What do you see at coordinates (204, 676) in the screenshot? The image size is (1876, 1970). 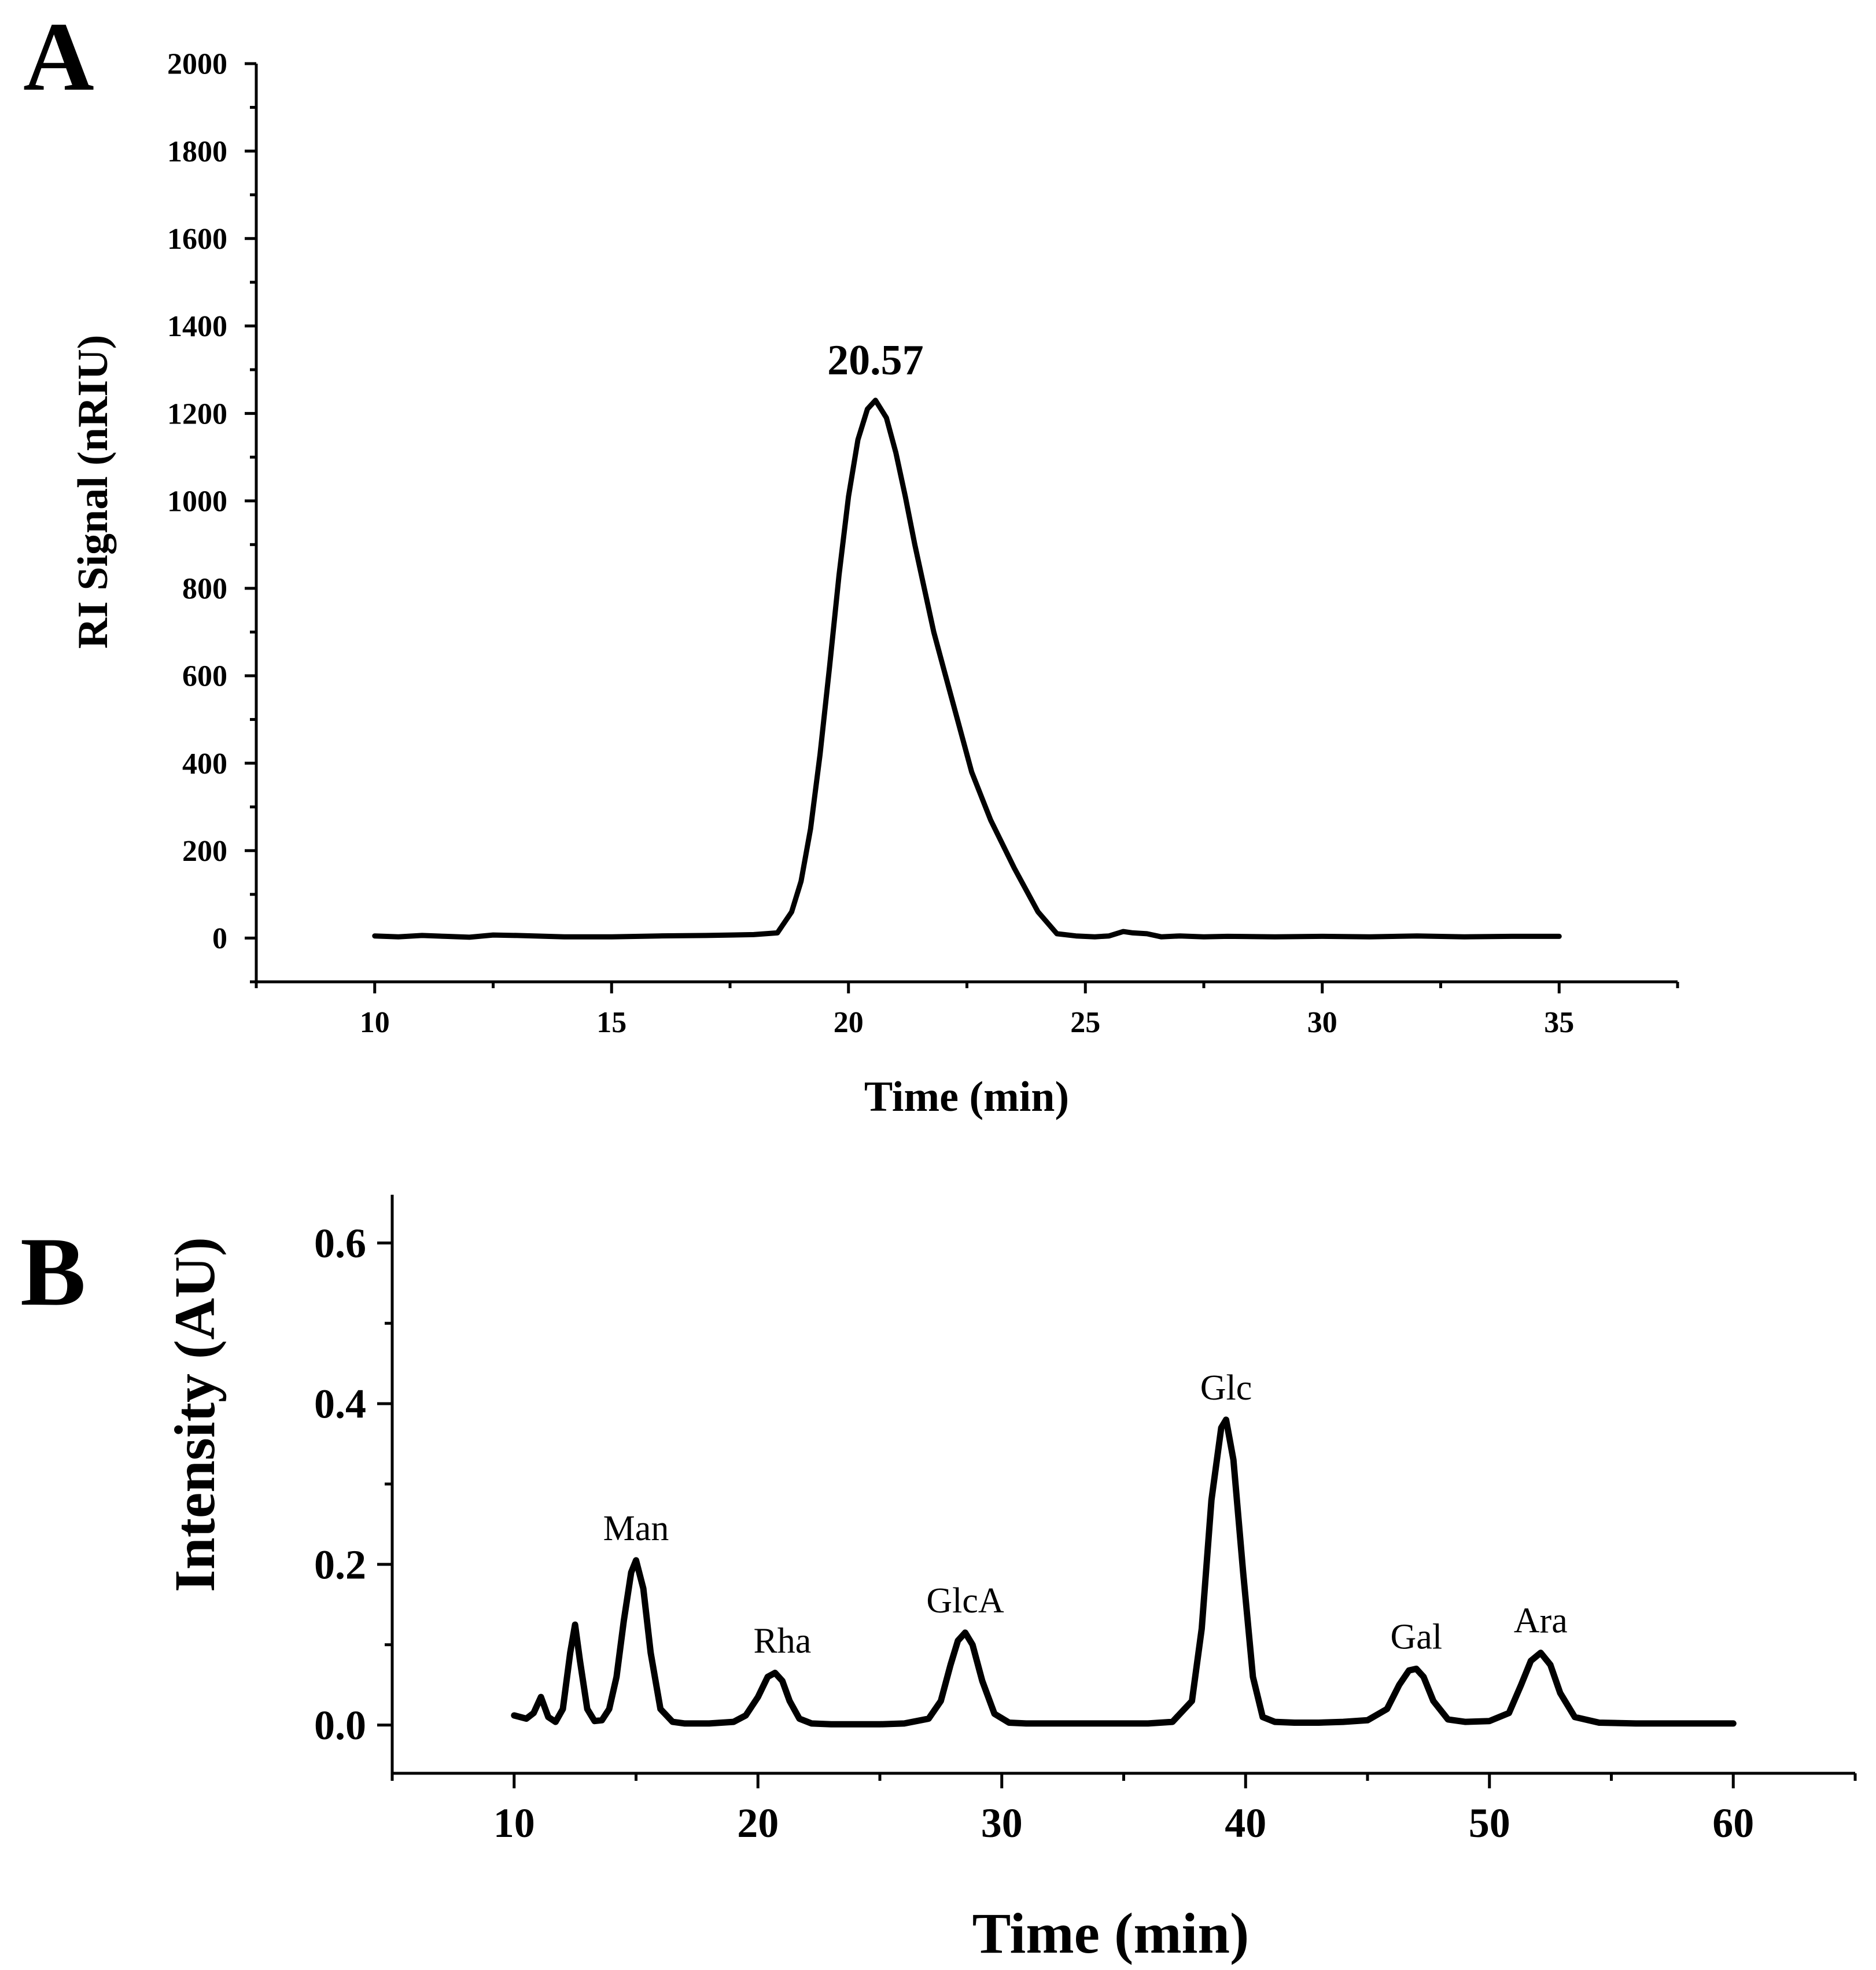 I see `y-tick-label: 600` at bounding box center [204, 676].